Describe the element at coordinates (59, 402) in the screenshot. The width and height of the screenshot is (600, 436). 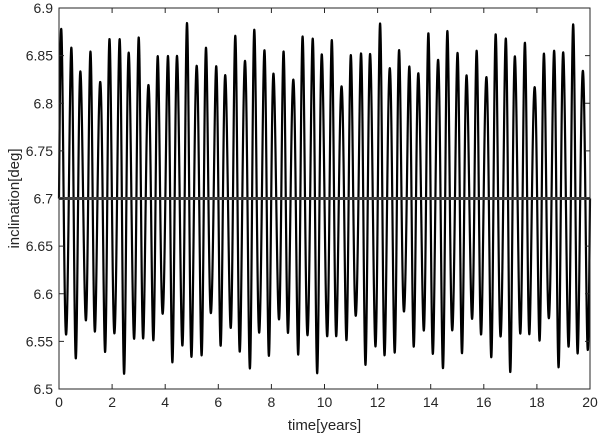
I see `x-tick-label: 0` at that location.